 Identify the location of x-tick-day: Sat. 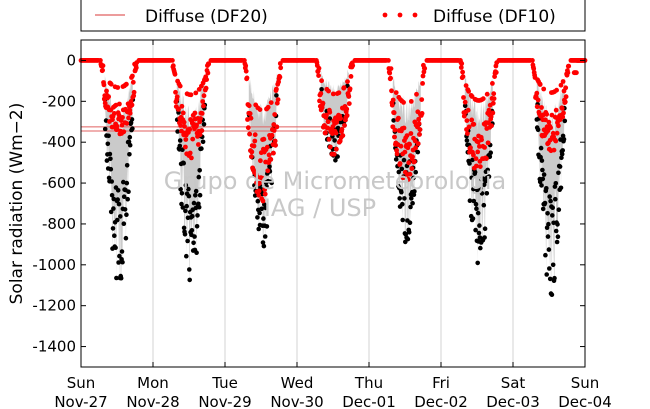
(513, 383).